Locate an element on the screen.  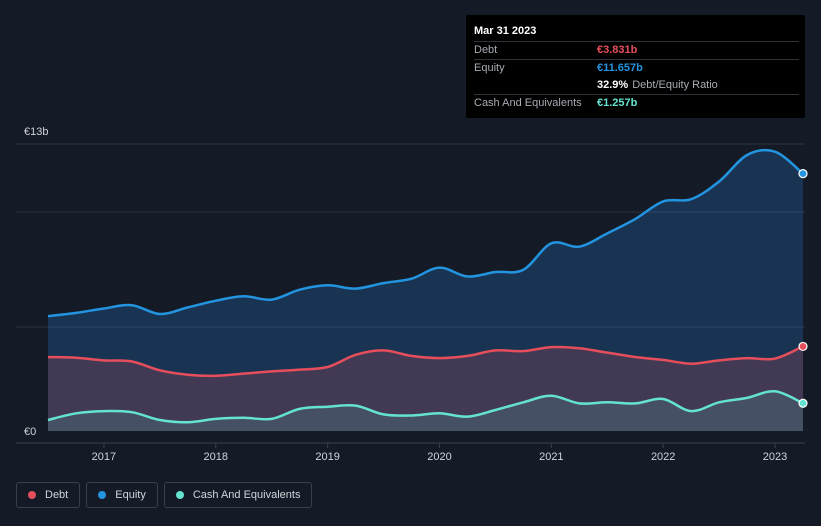
legend-item-equity: Equity is located at coordinates (122, 495).